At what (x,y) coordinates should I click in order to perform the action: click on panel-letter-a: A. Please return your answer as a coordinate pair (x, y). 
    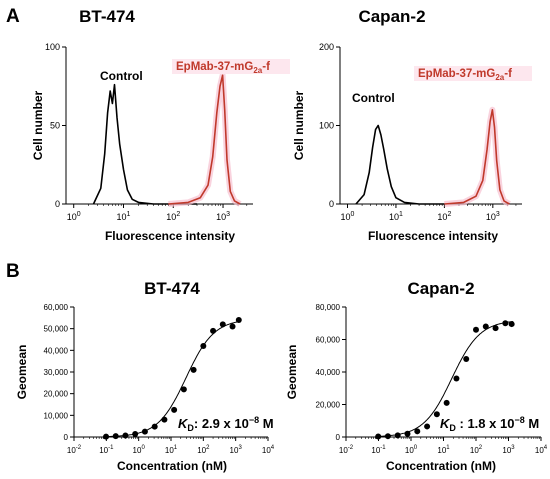
    Looking at the image, I should click on (13, 16).